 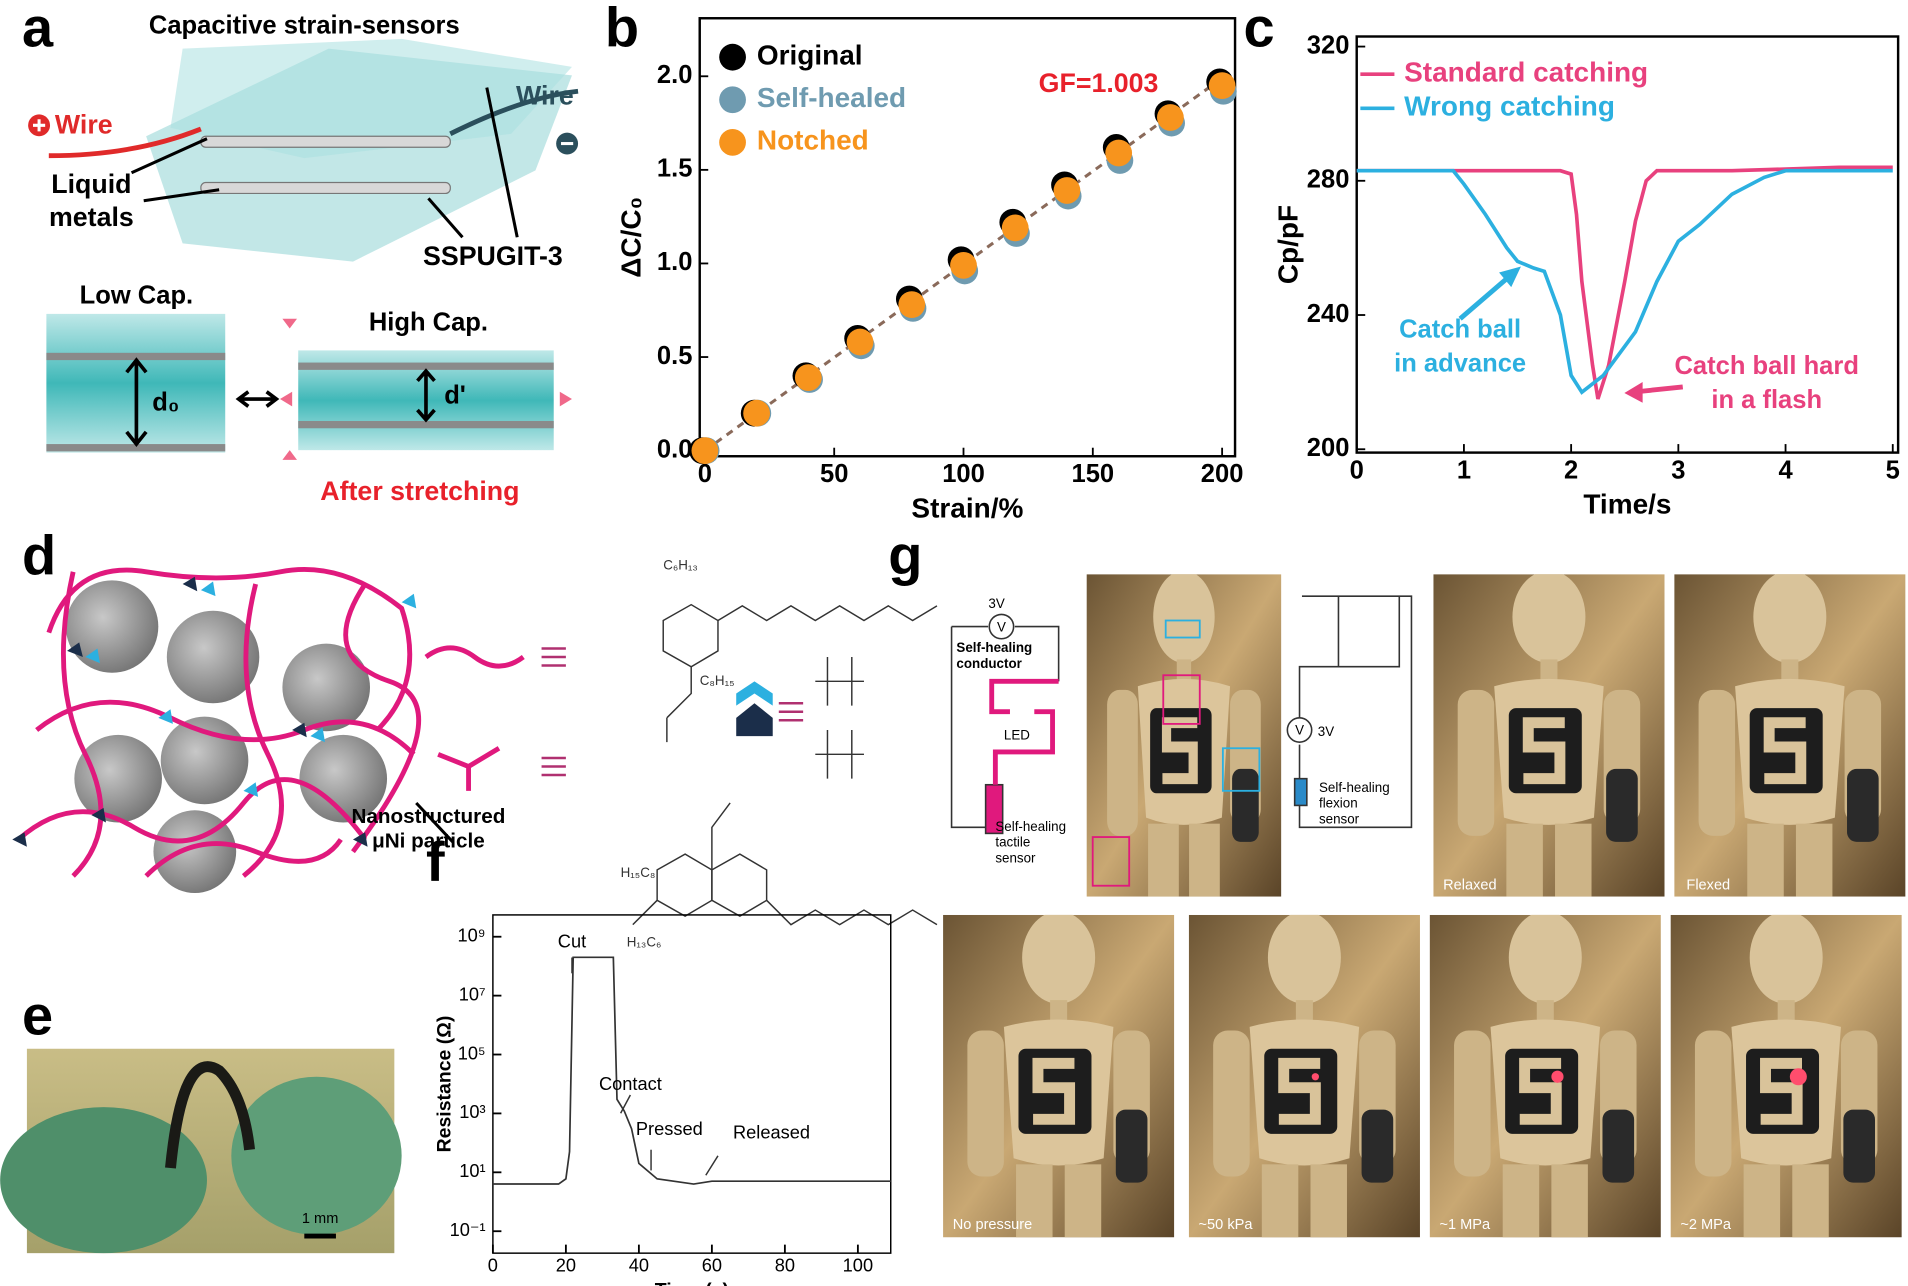 I want to click on x-tick-label: 80, so click(x=785, y=1265).